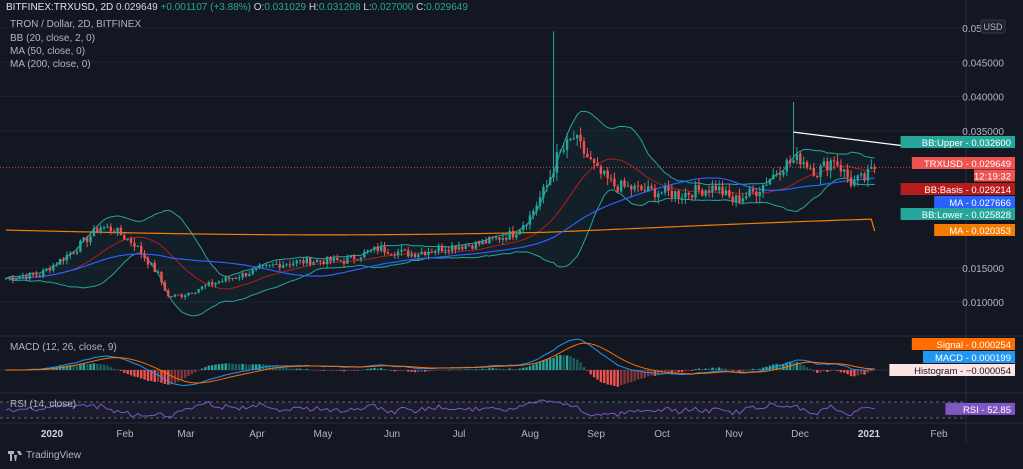  What do you see at coordinates (459, 434) in the screenshot?
I see `time-axis-label: Jul` at bounding box center [459, 434].